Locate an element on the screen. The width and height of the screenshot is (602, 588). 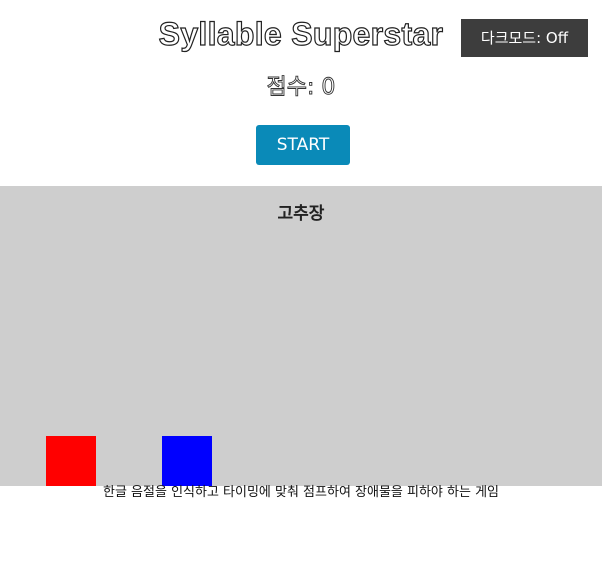
start-button: START is located at coordinates (303, 145).